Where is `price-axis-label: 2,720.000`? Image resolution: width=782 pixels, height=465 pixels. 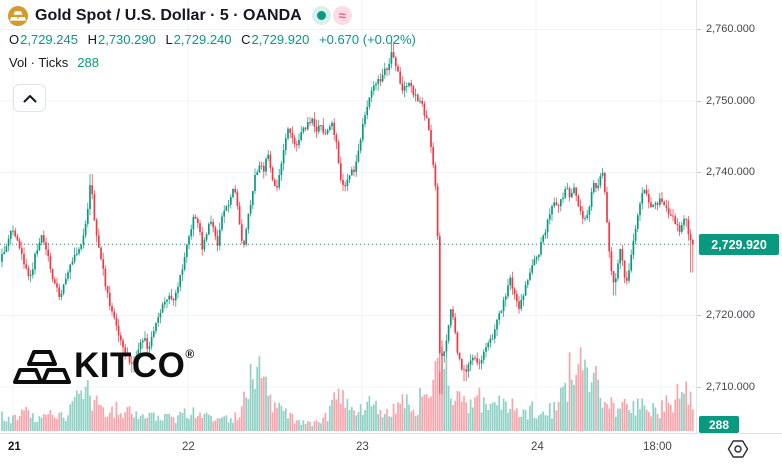 price-axis-label: 2,720.000 is located at coordinates (726, 315).